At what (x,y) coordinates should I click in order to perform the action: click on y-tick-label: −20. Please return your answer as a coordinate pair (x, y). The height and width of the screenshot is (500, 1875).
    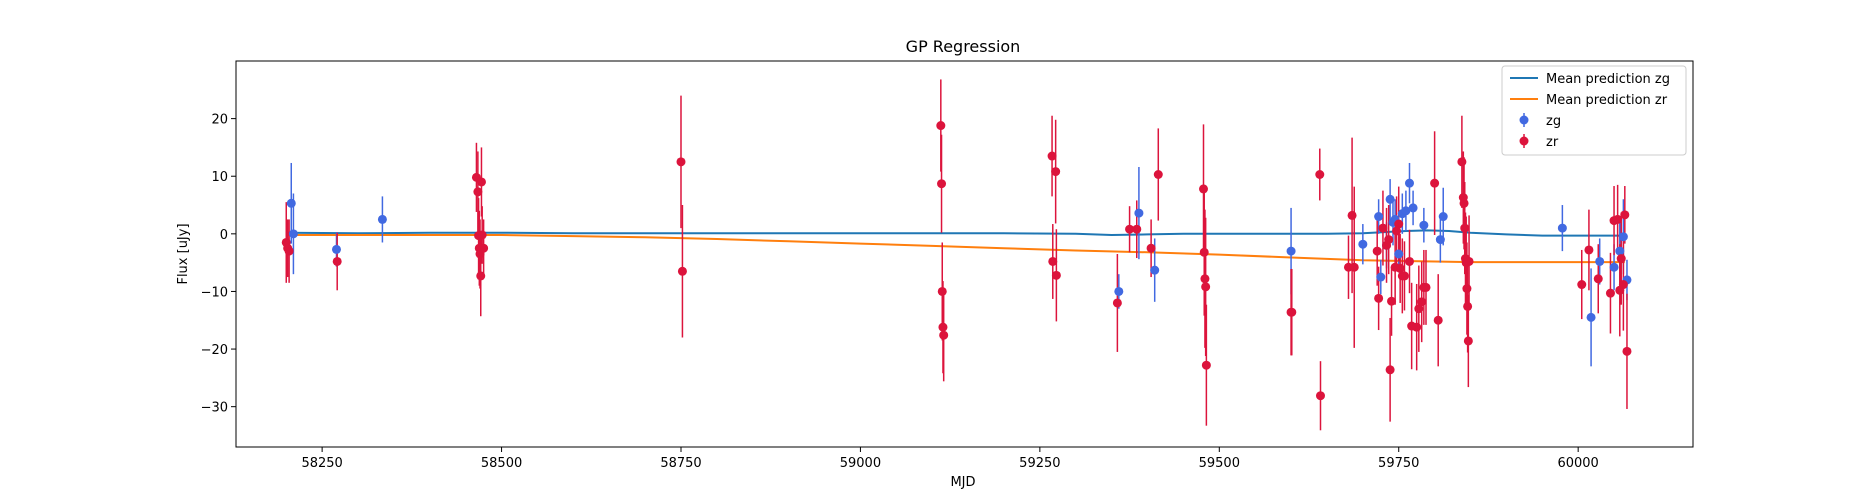
    Looking at the image, I should click on (214, 350).